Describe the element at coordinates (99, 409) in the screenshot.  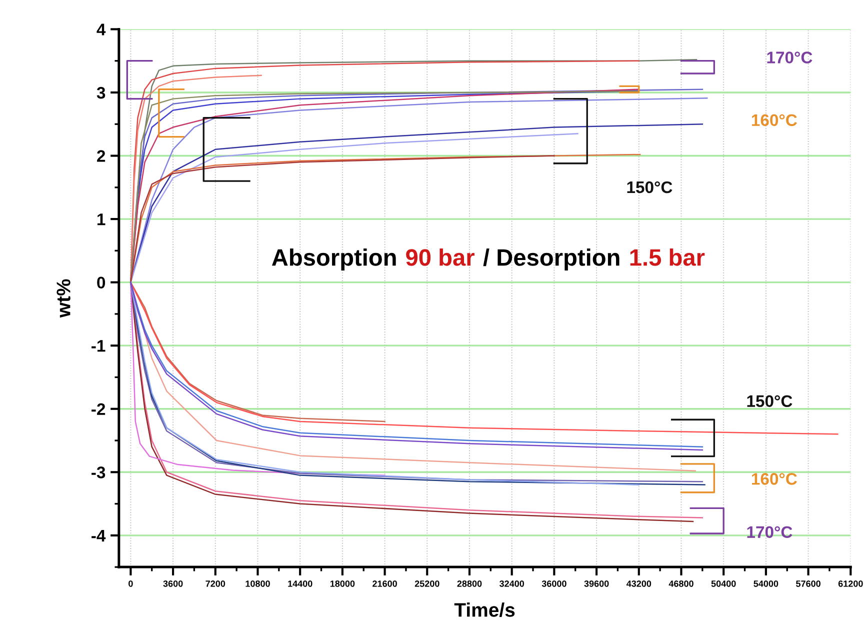
I see `y-tick-label: -2` at that location.